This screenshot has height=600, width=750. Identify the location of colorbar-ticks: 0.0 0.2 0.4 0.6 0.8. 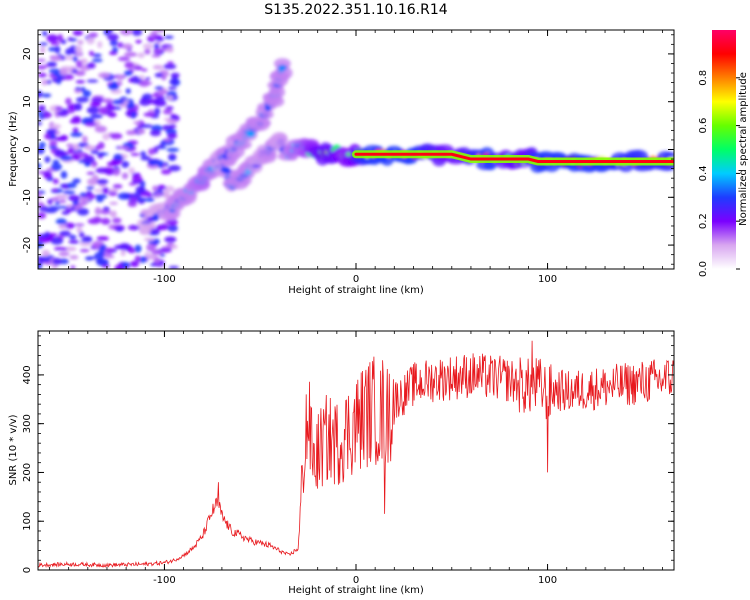
(719, 173).